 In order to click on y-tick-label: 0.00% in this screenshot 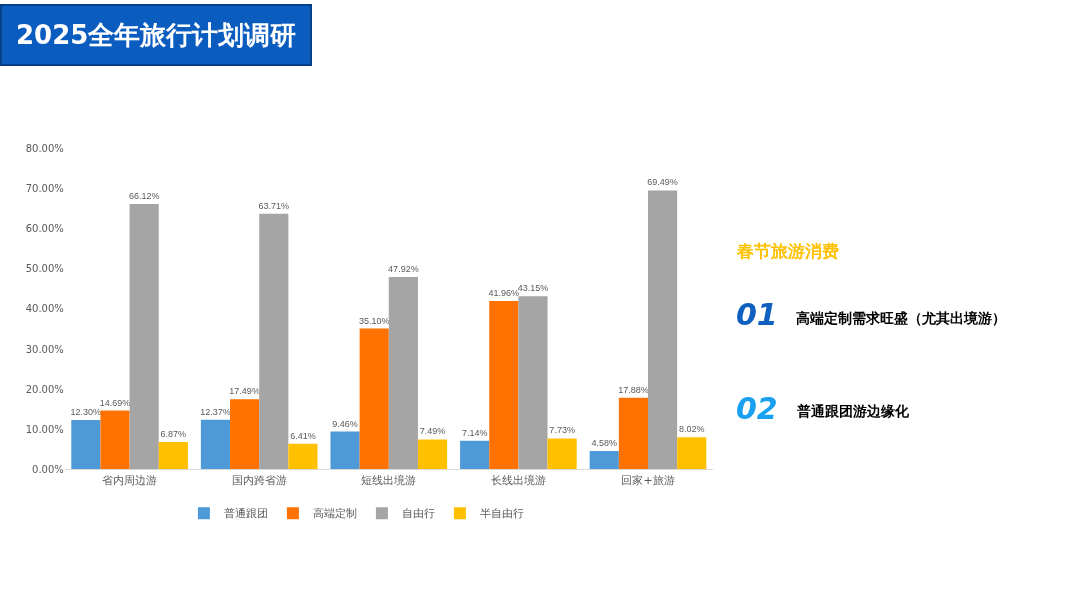, I will do `click(48, 469)`.